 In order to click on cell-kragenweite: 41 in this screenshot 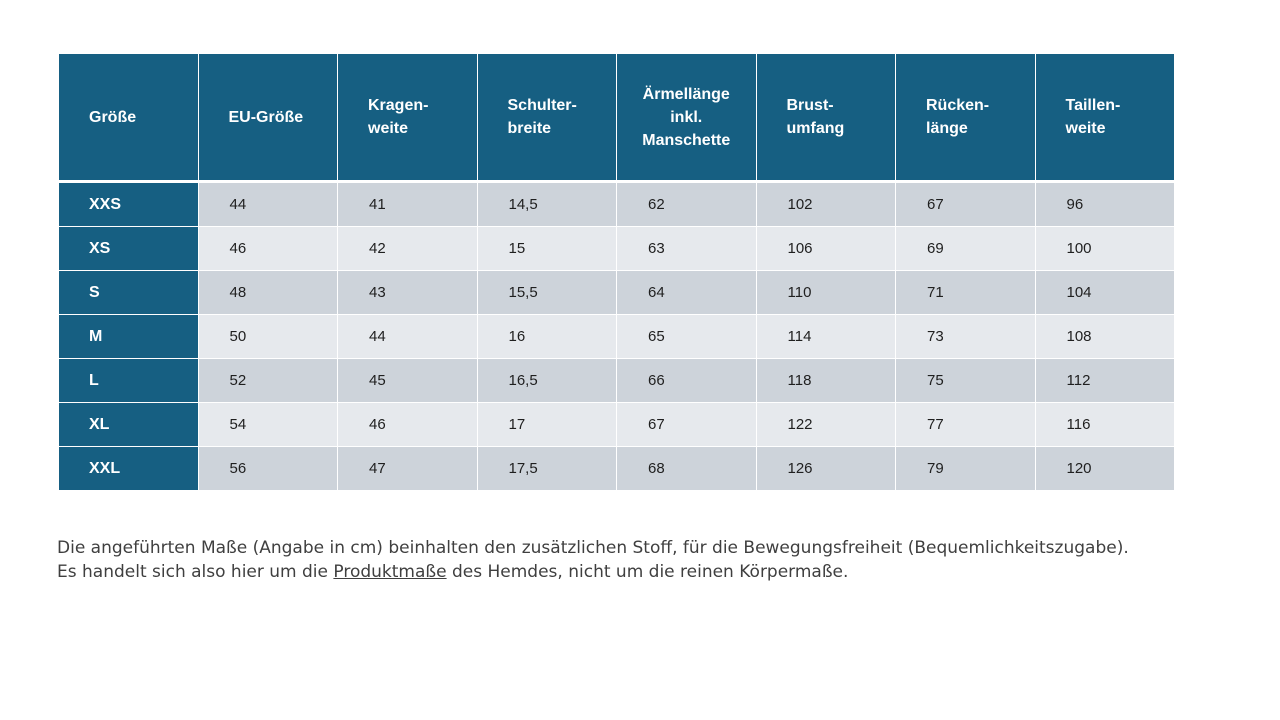, I will do `click(407, 204)`.